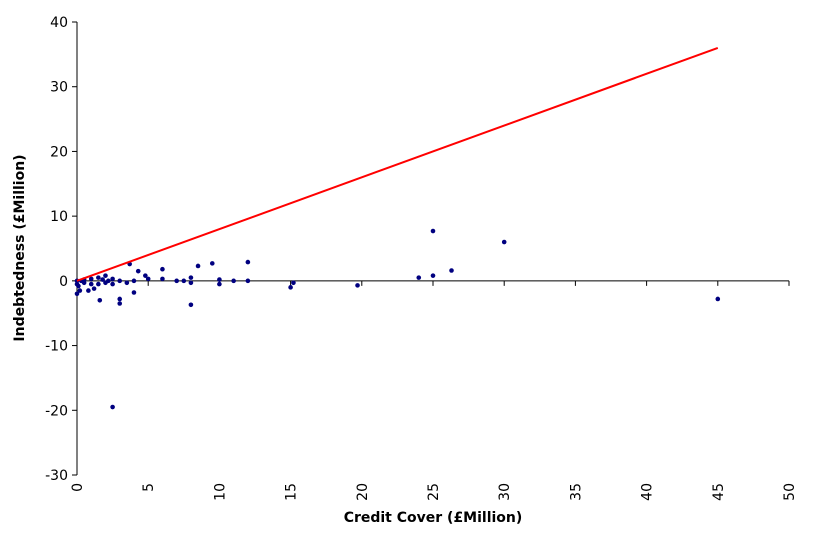 The height and width of the screenshot is (536, 824). I want to click on y-tick-label: 10, so click(59, 217).